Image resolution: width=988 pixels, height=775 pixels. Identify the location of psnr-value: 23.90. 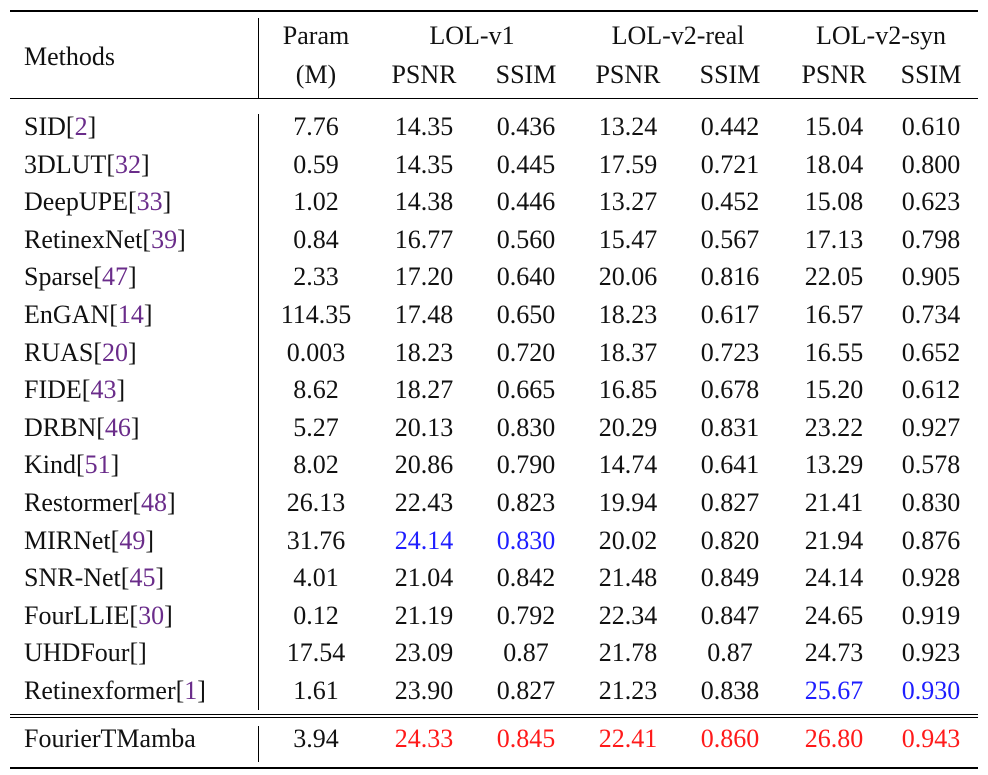
(424, 690).